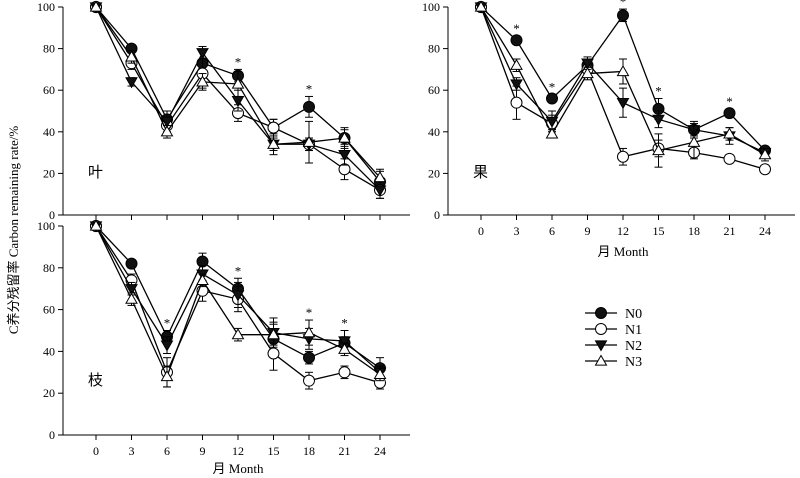 The width and height of the screenshot is (800, 478). What do you see at coordinates (730, 231) in the screenshot?
I see `x-tick-label: 21` at bounding box center [730, 231].